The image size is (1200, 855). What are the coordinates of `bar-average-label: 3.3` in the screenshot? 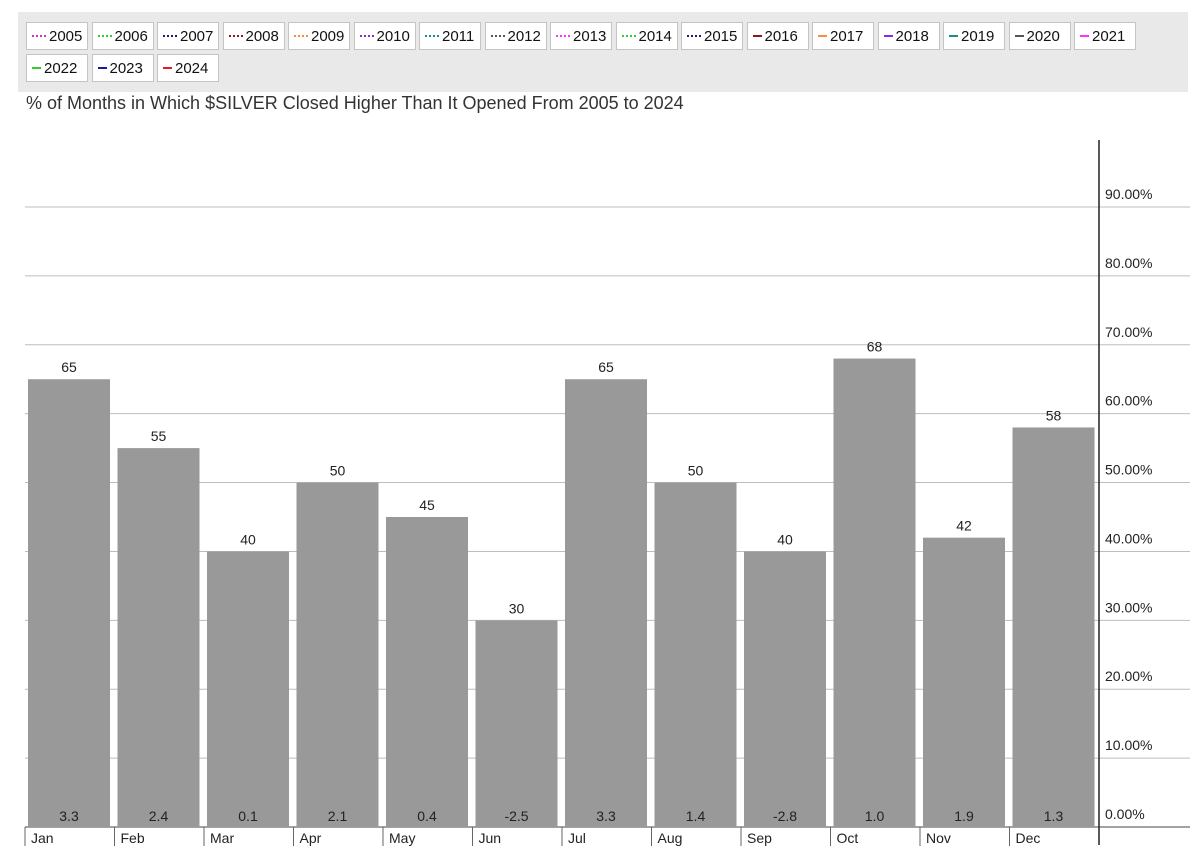 It's located at (69, 816).